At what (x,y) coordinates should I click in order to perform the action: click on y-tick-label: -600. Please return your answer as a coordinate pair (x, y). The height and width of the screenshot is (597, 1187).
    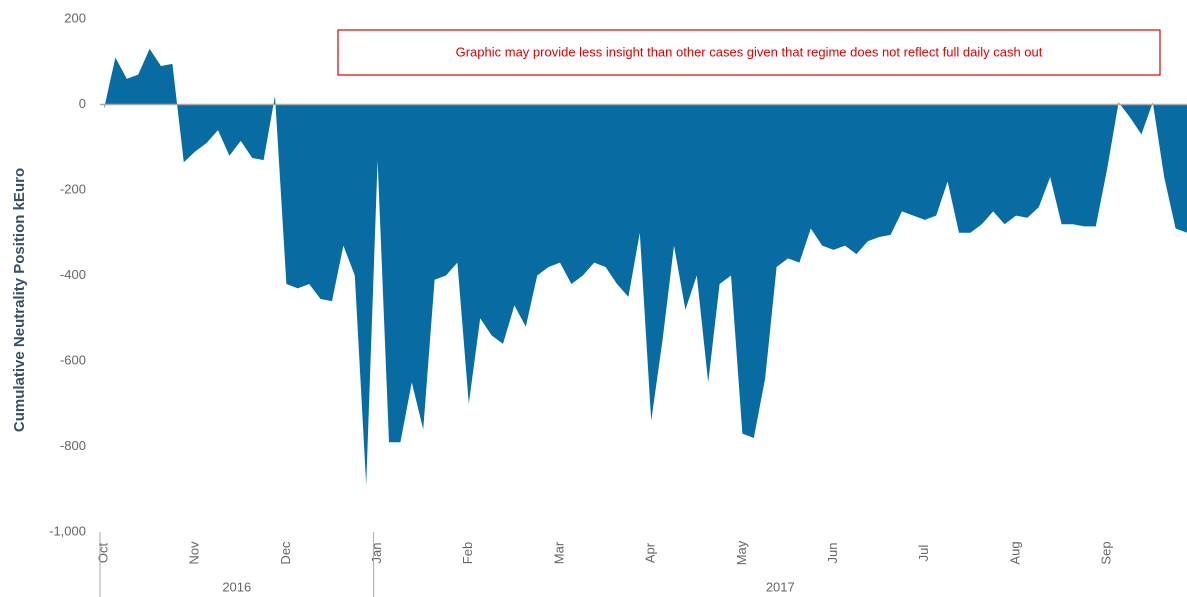
    Looking at the image, I should click on (73, 359).